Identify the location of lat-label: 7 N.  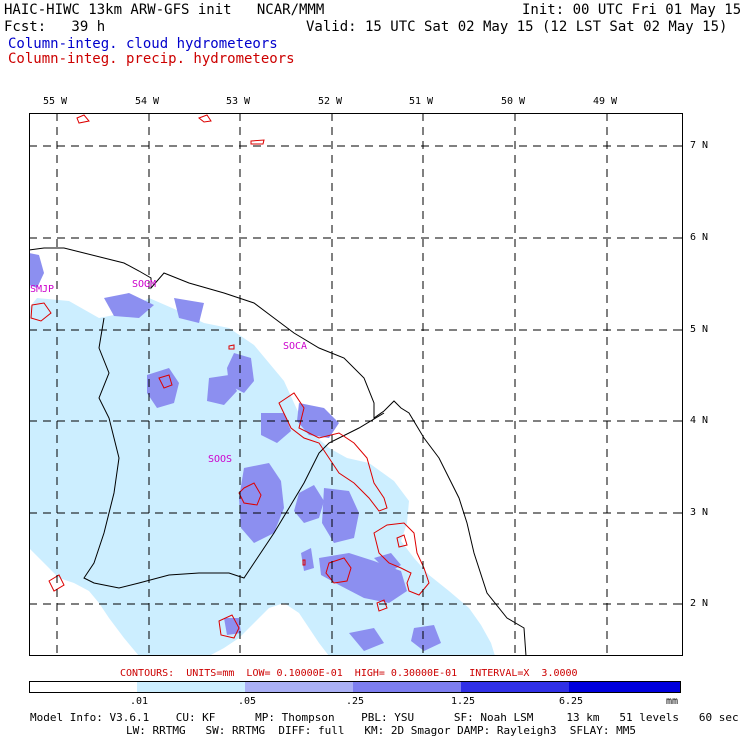
(699, 145).